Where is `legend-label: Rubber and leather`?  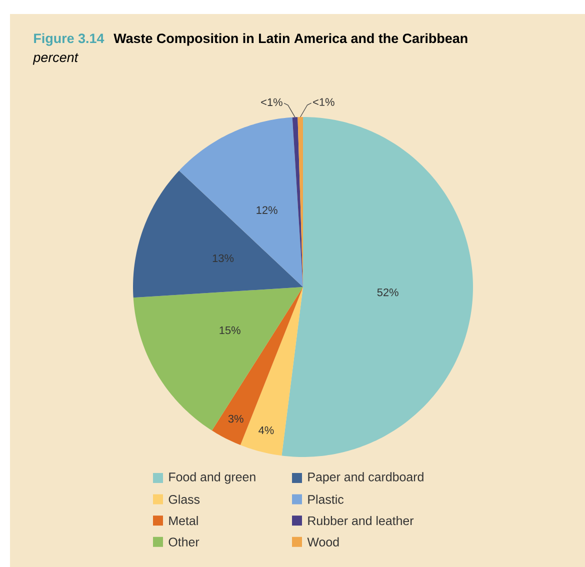 legend-label: Rubber and leather is located at coordinates (361, 521).